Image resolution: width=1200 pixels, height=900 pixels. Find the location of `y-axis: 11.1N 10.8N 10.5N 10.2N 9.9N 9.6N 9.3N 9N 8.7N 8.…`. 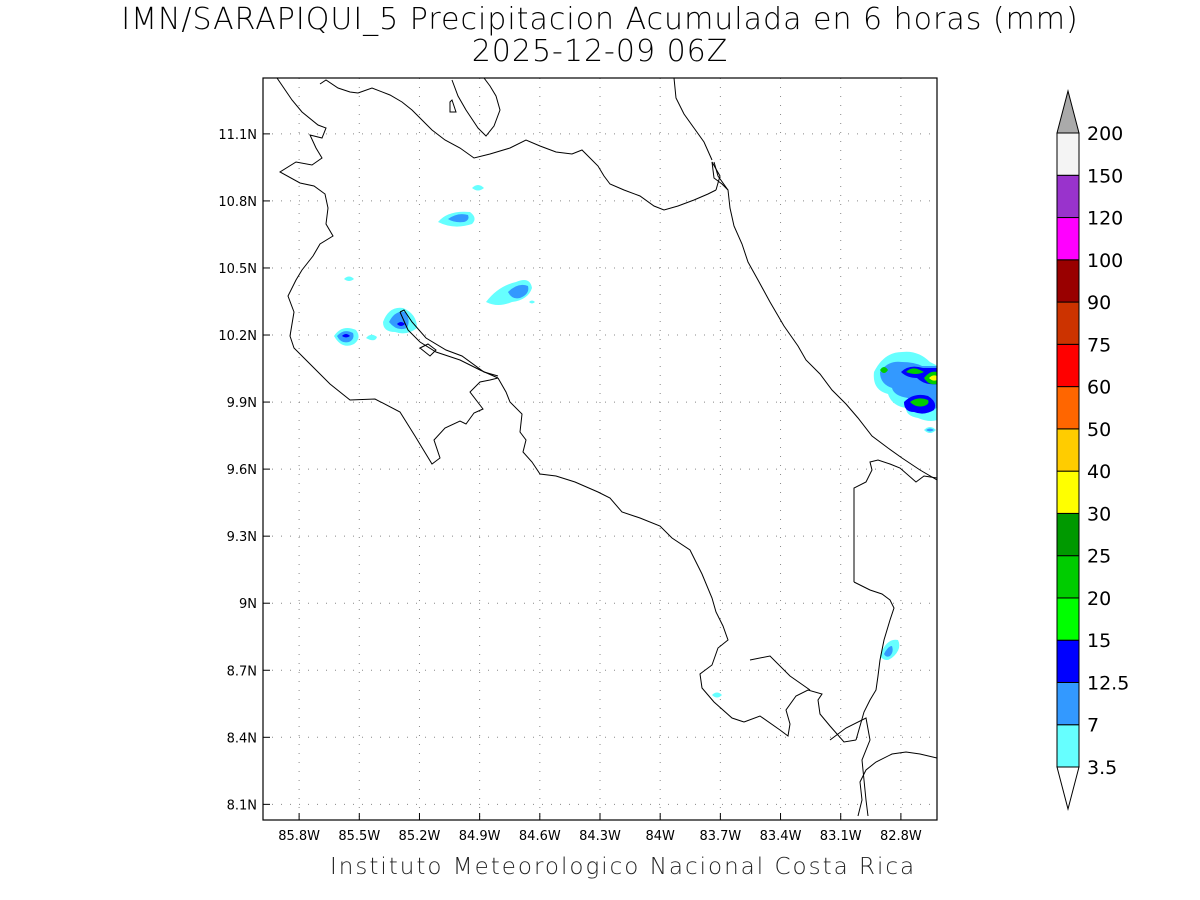

y-axis: 11.1N 10.8N 10.5N 10.2N 9.9N 9.6N 9.3N 9N 8.7N 8.… is located at coordinates (244, 470).